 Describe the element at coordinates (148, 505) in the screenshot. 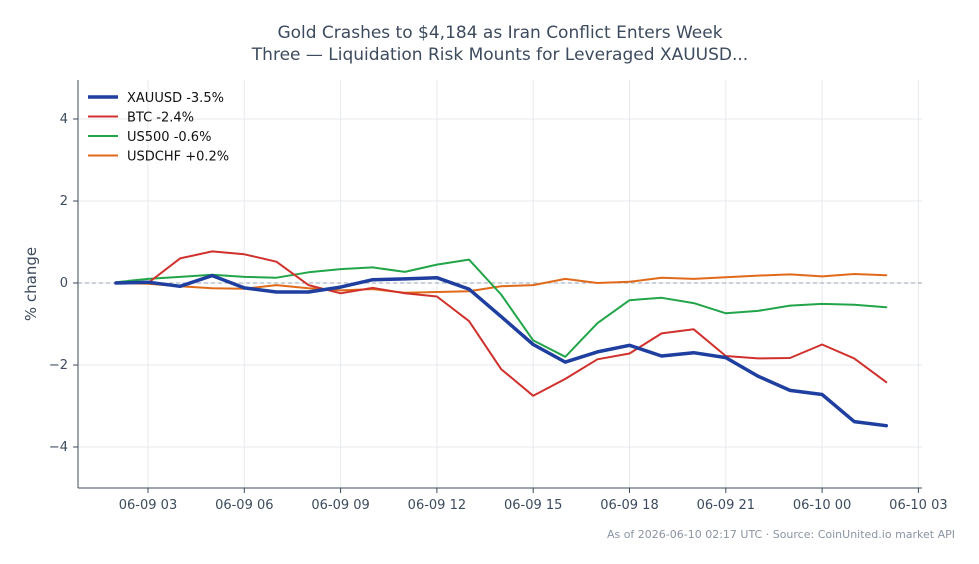

I see `x-tick-label: 06-09 03` at that location.